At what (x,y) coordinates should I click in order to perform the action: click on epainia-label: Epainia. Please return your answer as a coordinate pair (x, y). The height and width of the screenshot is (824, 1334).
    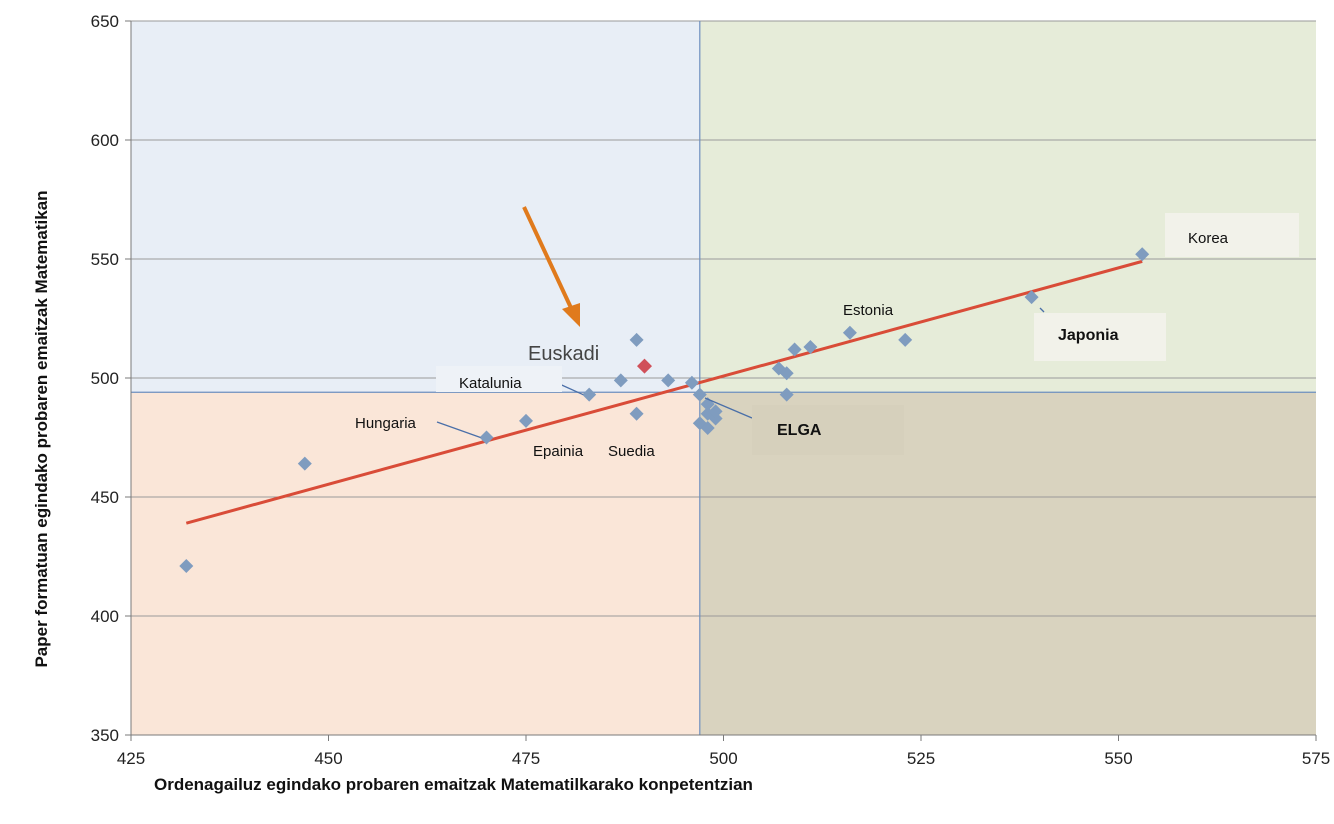
    Looking at the image, I should click on (558, 451).